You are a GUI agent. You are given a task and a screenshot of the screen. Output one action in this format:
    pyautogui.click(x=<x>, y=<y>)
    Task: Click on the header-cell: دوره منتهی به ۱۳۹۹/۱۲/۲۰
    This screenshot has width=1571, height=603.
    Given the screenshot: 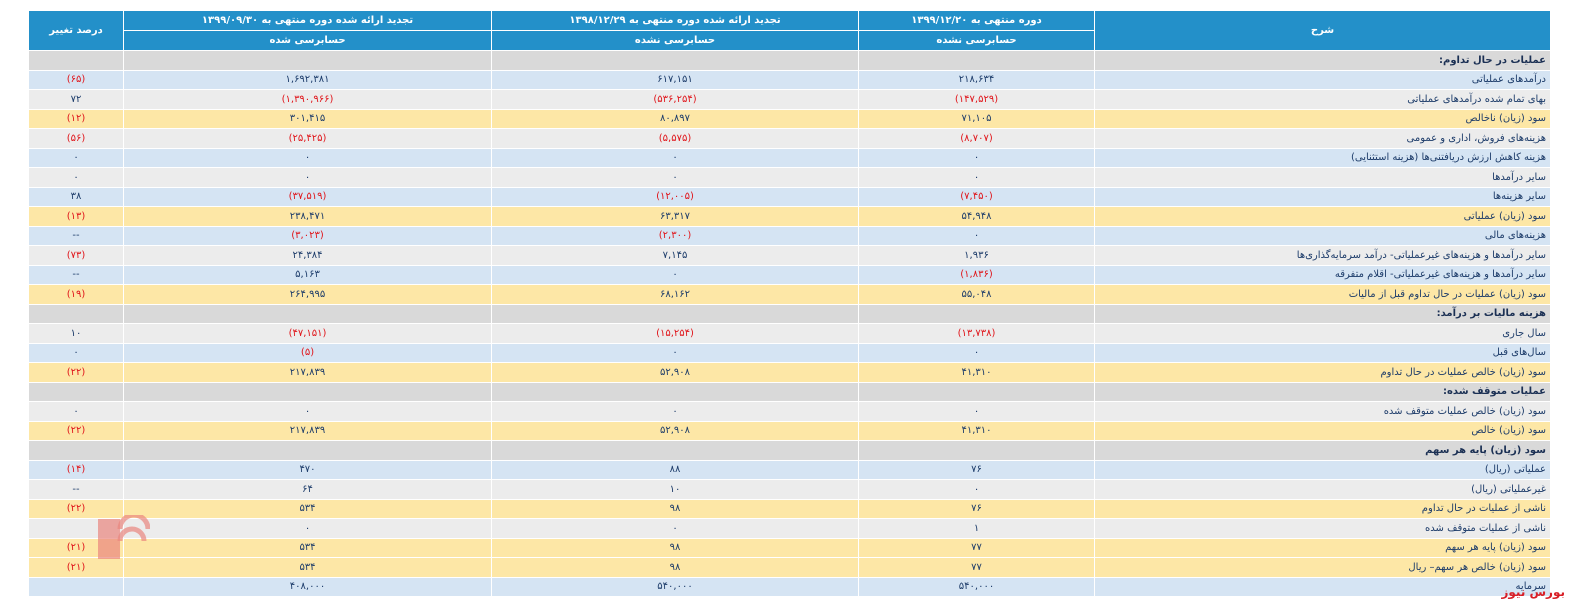 What is the action you would take?
    pyautogui.click(x=976, y=20)
    